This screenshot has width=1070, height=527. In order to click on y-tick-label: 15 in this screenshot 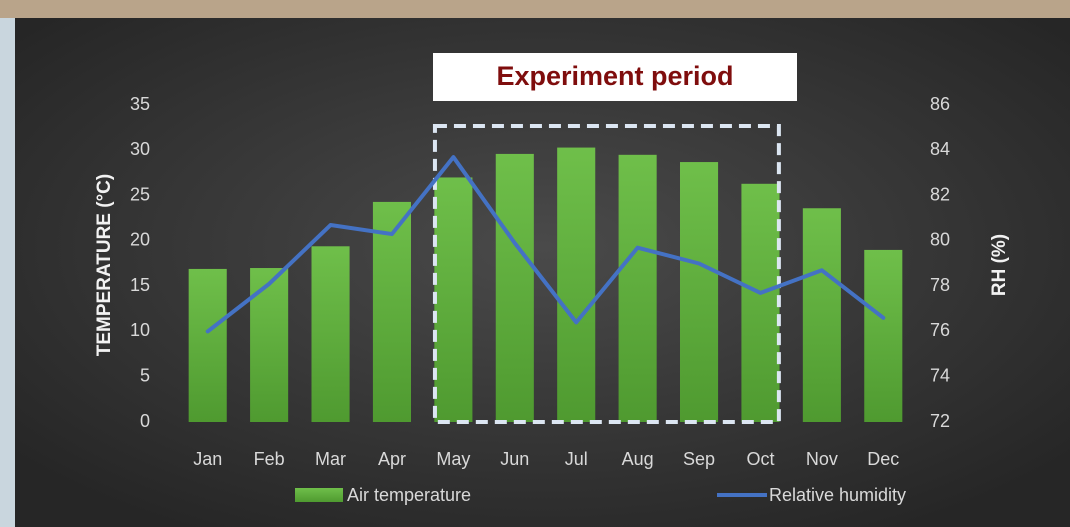, I will do `click(140, 285)`.